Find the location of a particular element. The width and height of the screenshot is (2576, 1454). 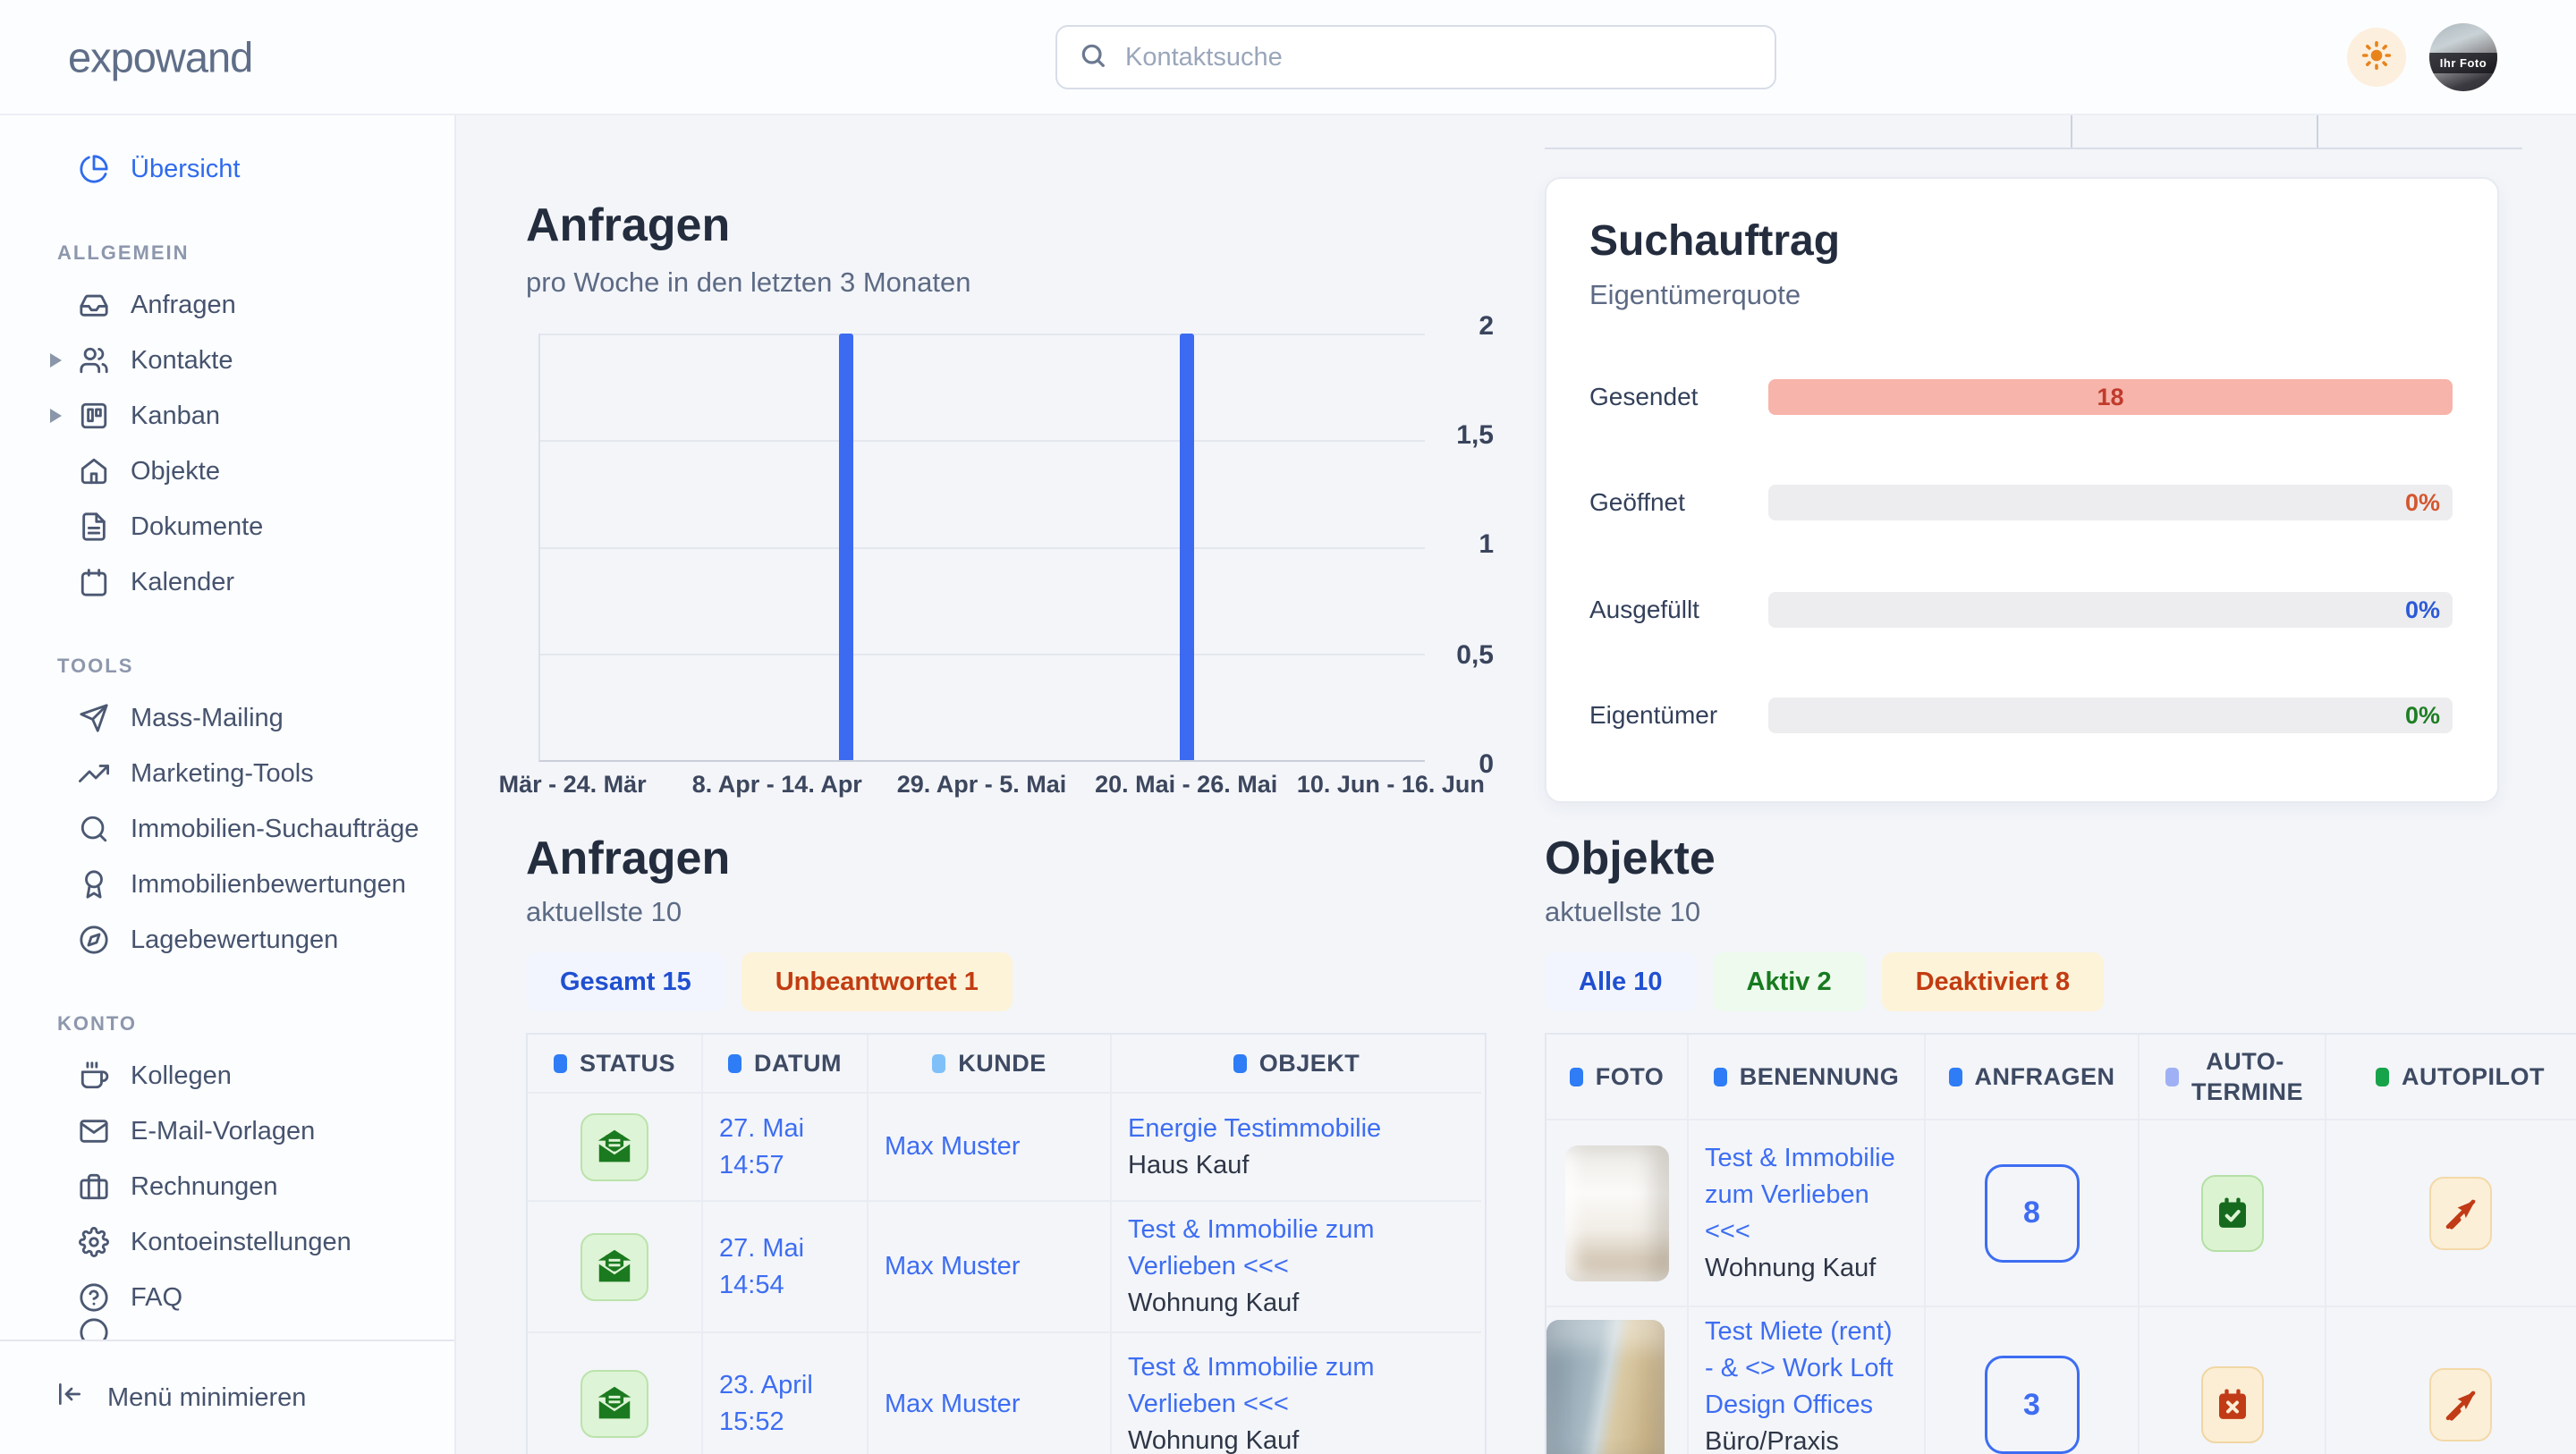

sidebar-item-anfragen: Anfragen is located at coordinates (227, 305).